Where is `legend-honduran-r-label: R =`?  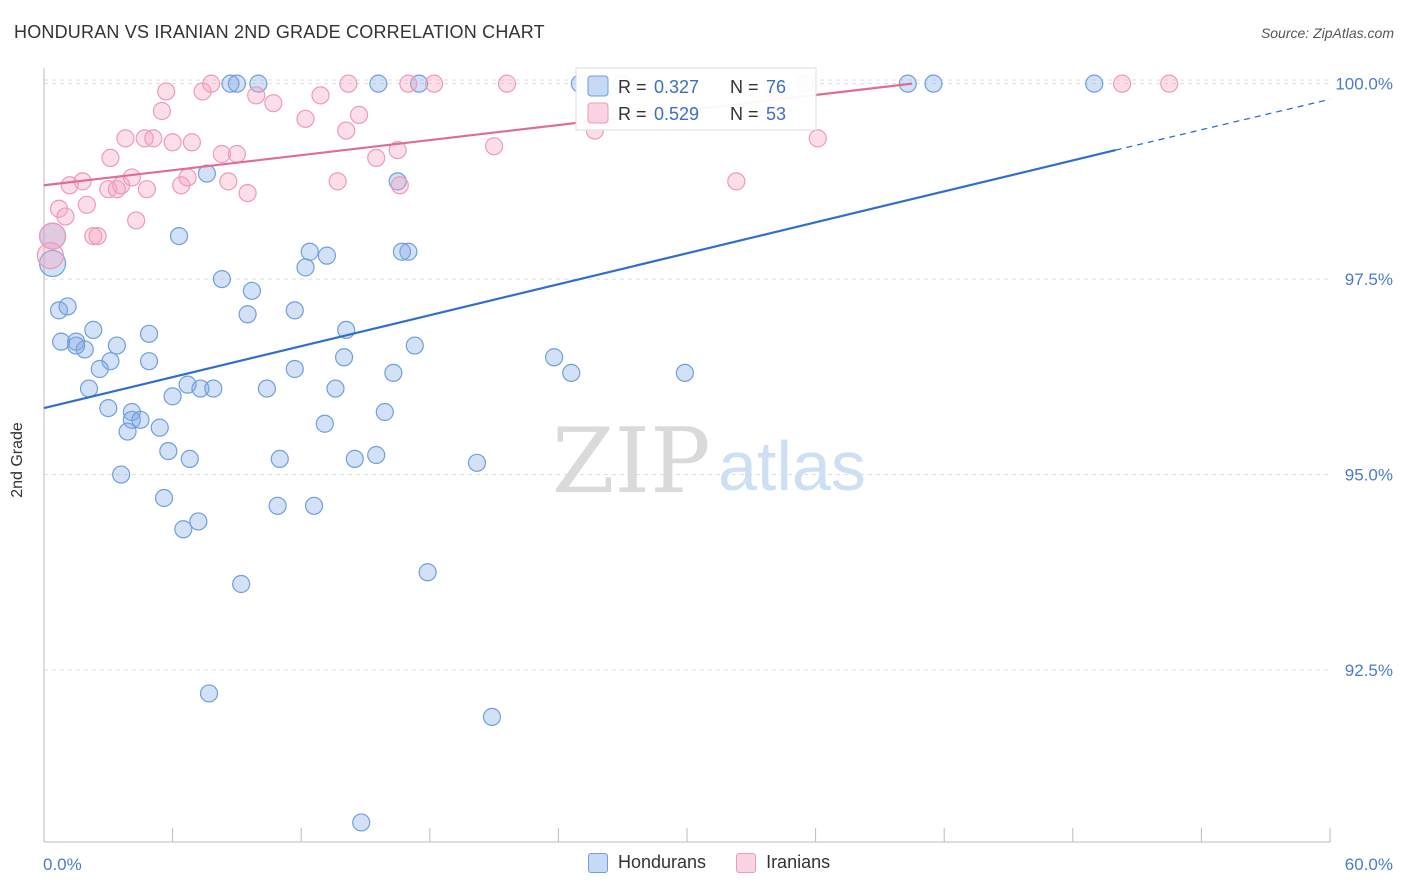
legend-honduran-r-label: R = is located at coordinates (632, 87).